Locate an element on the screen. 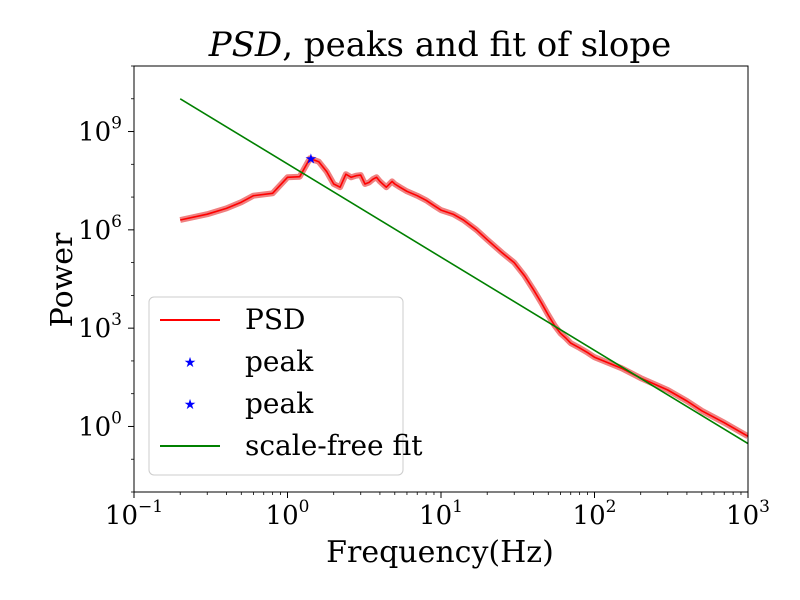 This screenshot has height=600, width=800. legend: PSD ★ peak ★ peak scale-free fit is located at coordinates (285, 386).